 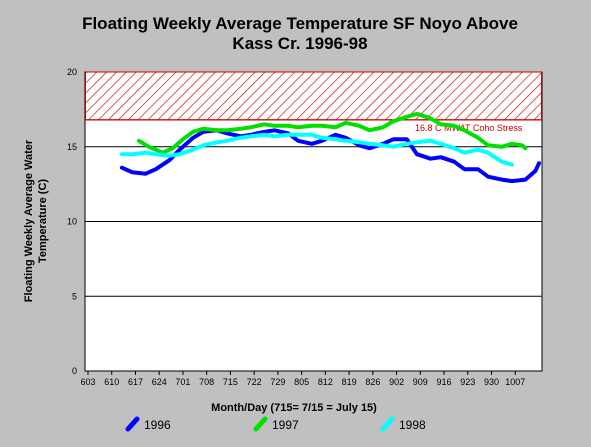 What do you see at coordinates (325, 382) in the screenshot?
I see `x-tick-label: 812` at bounding box center [325, 382].